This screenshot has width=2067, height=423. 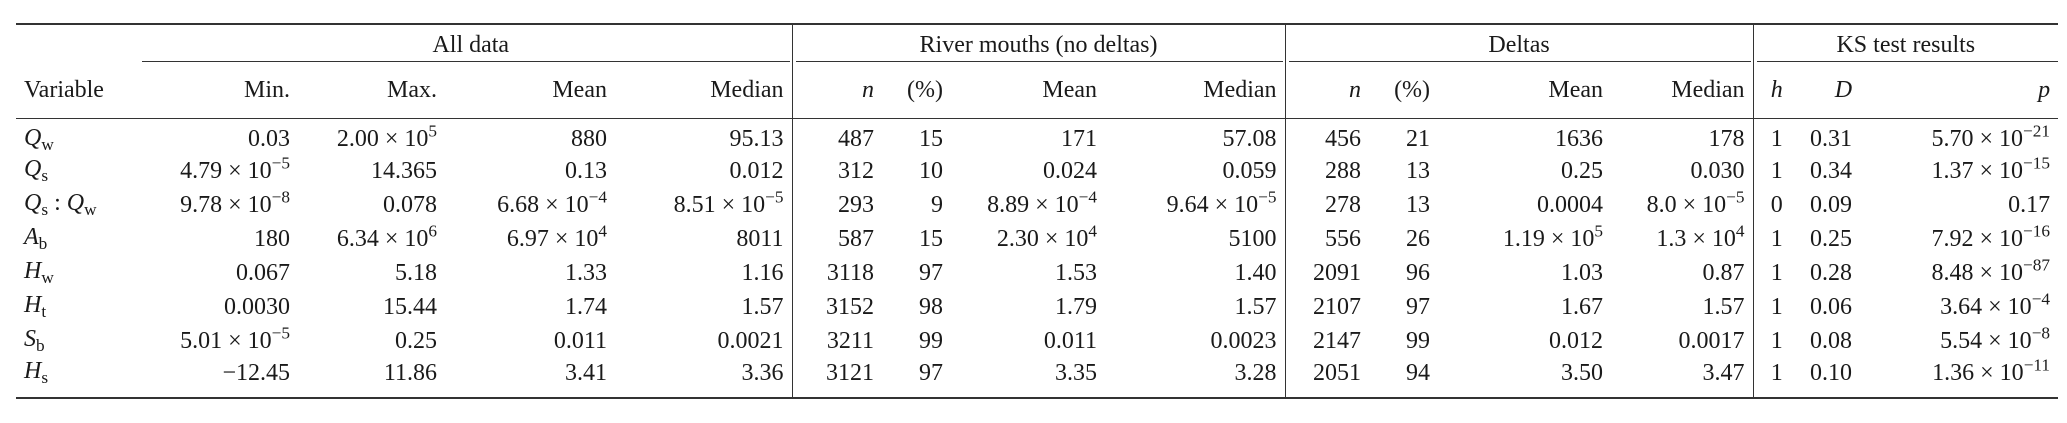 I want to click on value-cell: 8011, so click(x=704, y=239).